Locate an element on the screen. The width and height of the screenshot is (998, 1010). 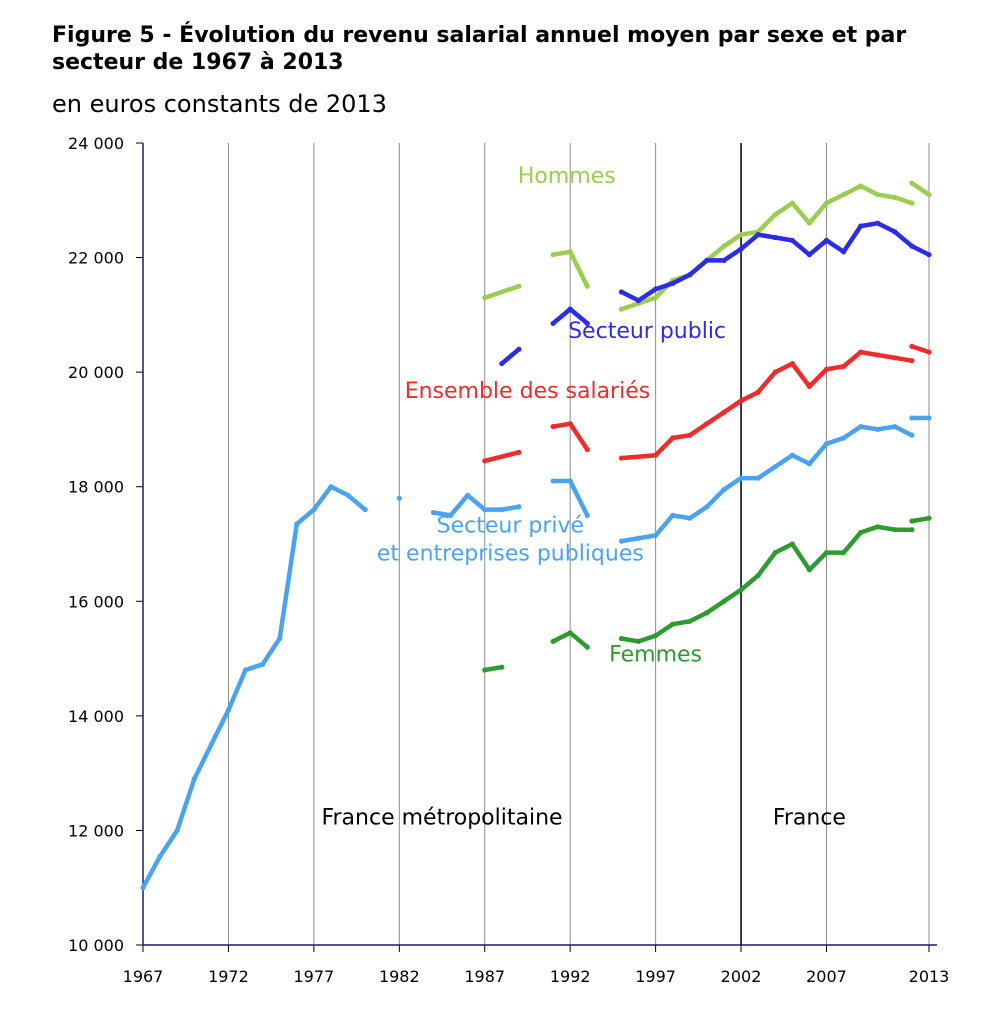
x-tick-label: 1982 is located at coordinates (399, 976).